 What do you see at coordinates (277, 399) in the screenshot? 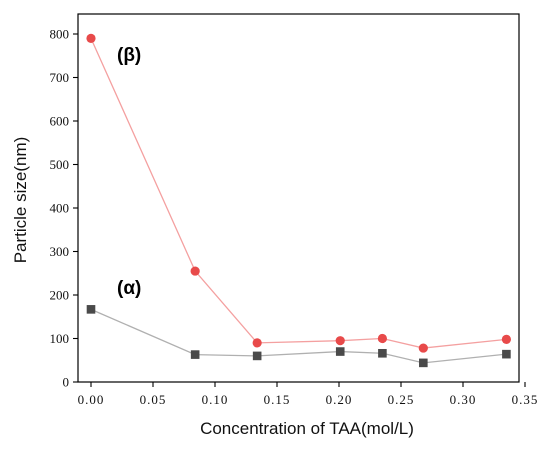
I see `x-tick-label: 0.15` at bounding box center [277, 399].